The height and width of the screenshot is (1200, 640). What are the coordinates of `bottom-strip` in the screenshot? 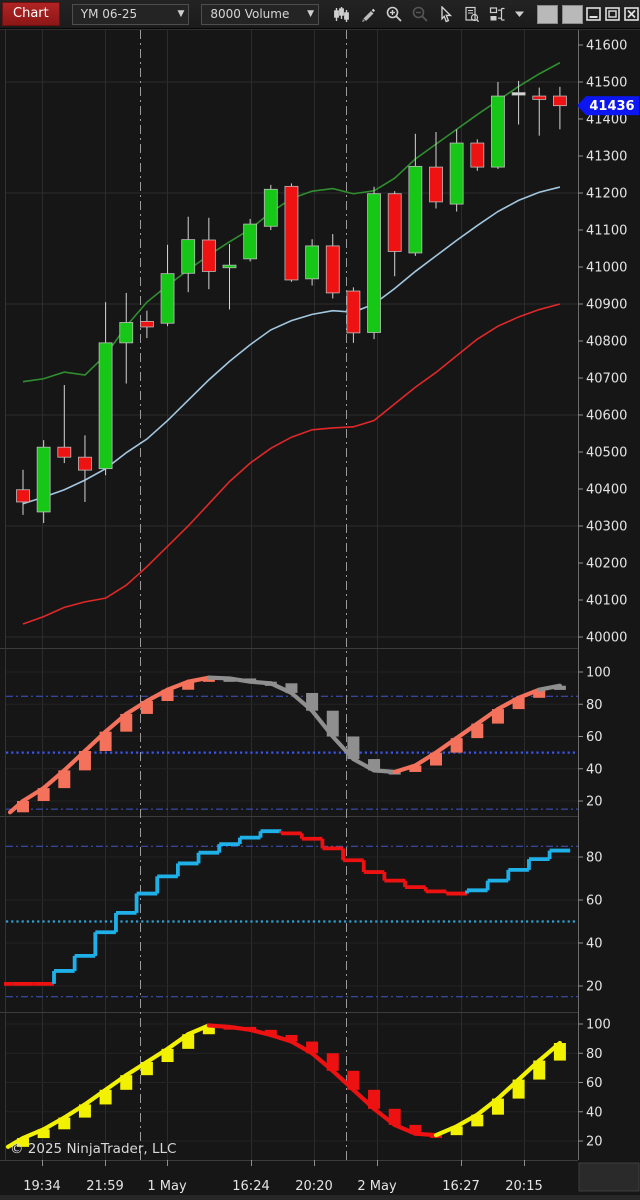 It's located at (320, 1197).